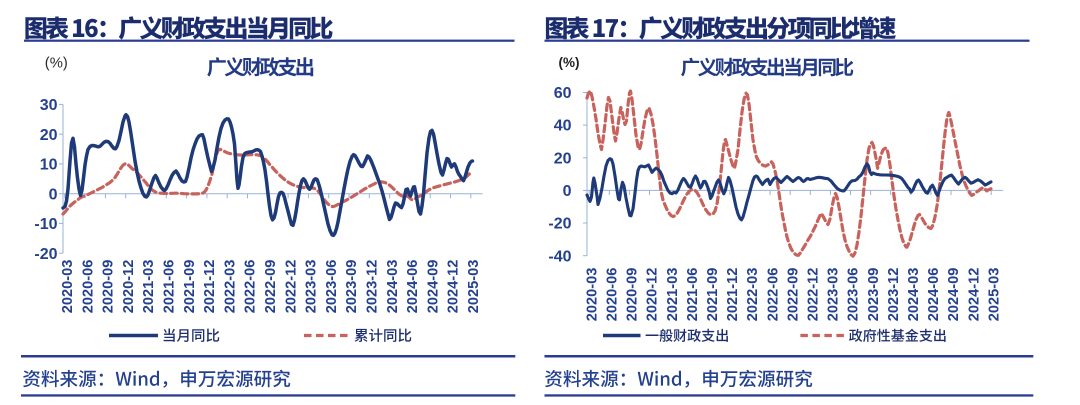  What do you see at coordinates (559, 256) in the screenshot?
I see `svg-text: -40` at bounding box center [559, 256].